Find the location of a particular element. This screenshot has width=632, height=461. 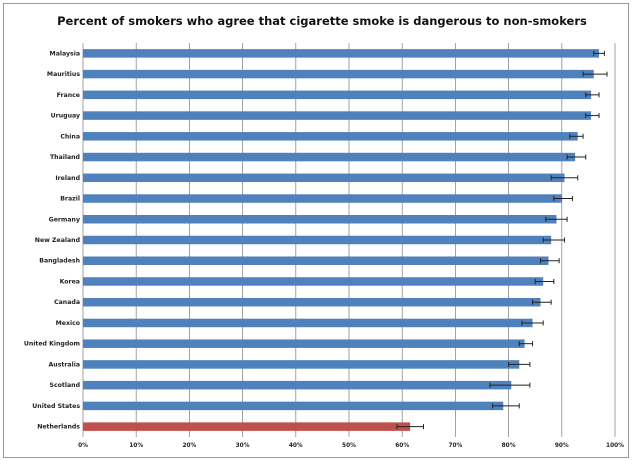

category-label: Australia is located at coordinates (64, 364).